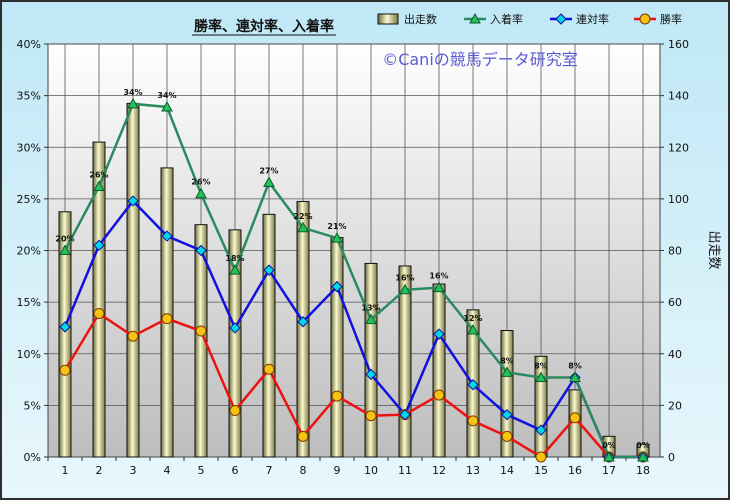 The image size is (730, 502). Describe the element at coordinates (472, 318) in the screenshot. I see `data-label-13: 12%` at that location.